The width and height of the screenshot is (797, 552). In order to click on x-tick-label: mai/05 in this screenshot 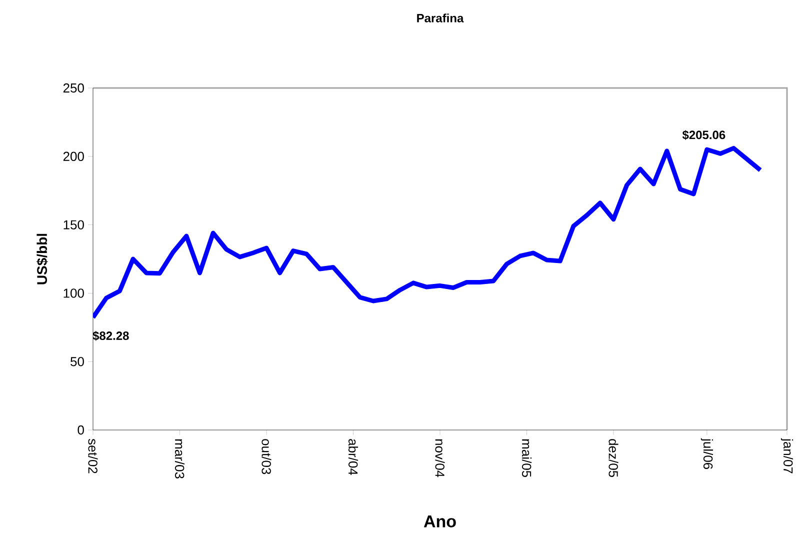, I will do `click(527, 458)`.